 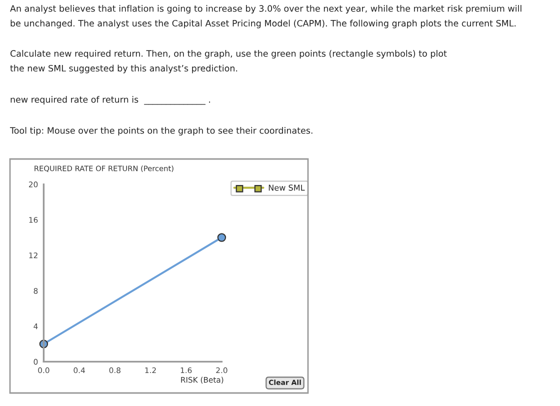 I want to click on text: Tool tip: Mouse over the points on the graph to see their coordinates., so click(x=161, y=131).